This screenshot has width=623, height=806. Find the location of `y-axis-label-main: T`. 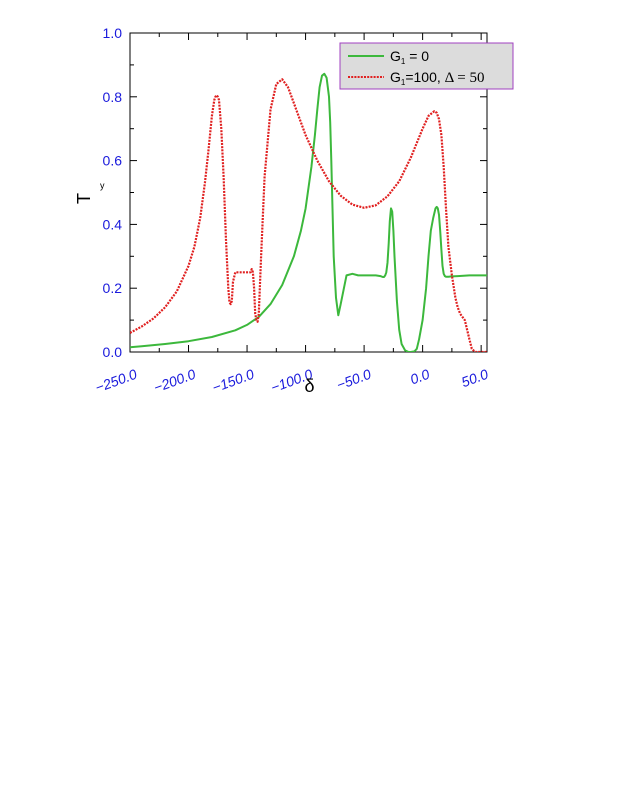

y-axis-label-main: T is located at coordinates (84, 198).